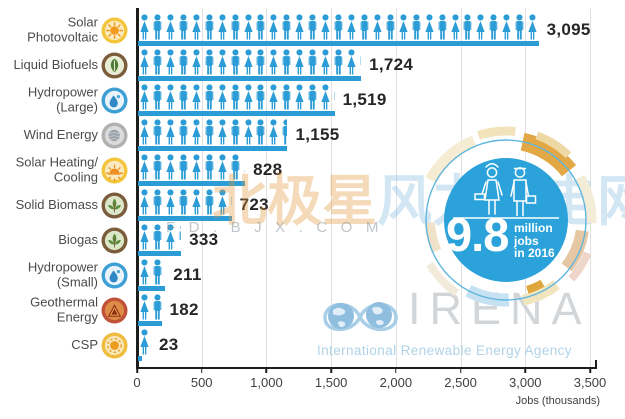 The height and width of the screenshot is (419, 625). I want to click on value-label: 828, so click(268, 169).